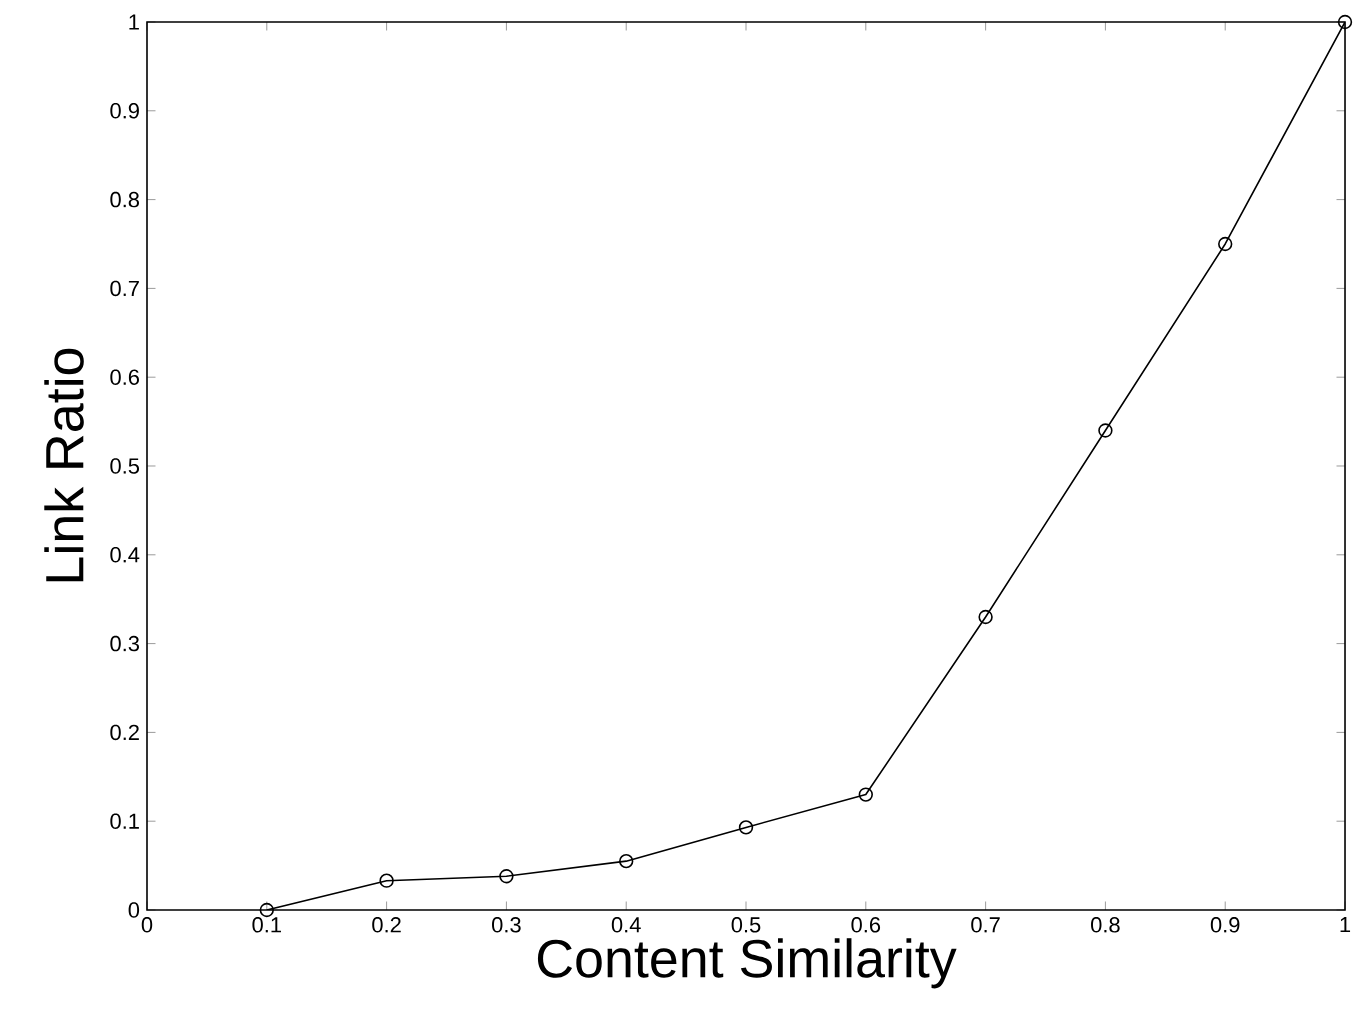 This screenshot has width=1371, height=1025. What do you see at coordinates (747, 963) in the screenshot?
I see `x-axis-title: Content Similarity` at bounding box center [747, 963].